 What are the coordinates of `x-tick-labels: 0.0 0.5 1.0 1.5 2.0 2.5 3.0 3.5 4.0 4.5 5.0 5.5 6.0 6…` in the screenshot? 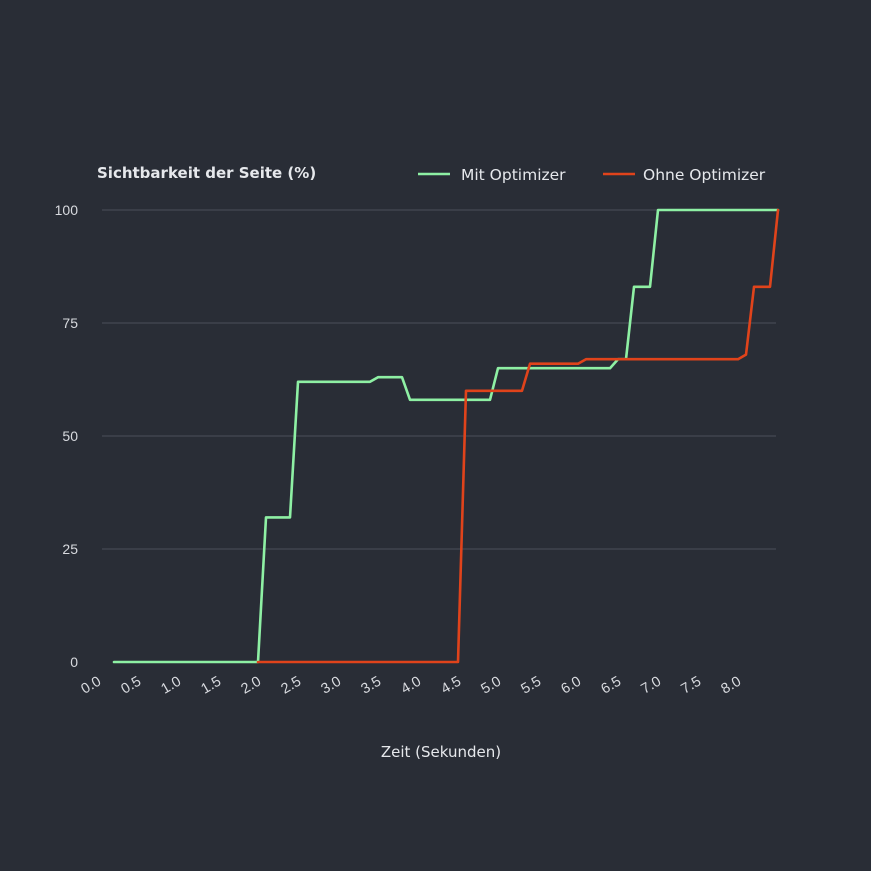 It's located at (411, 686).